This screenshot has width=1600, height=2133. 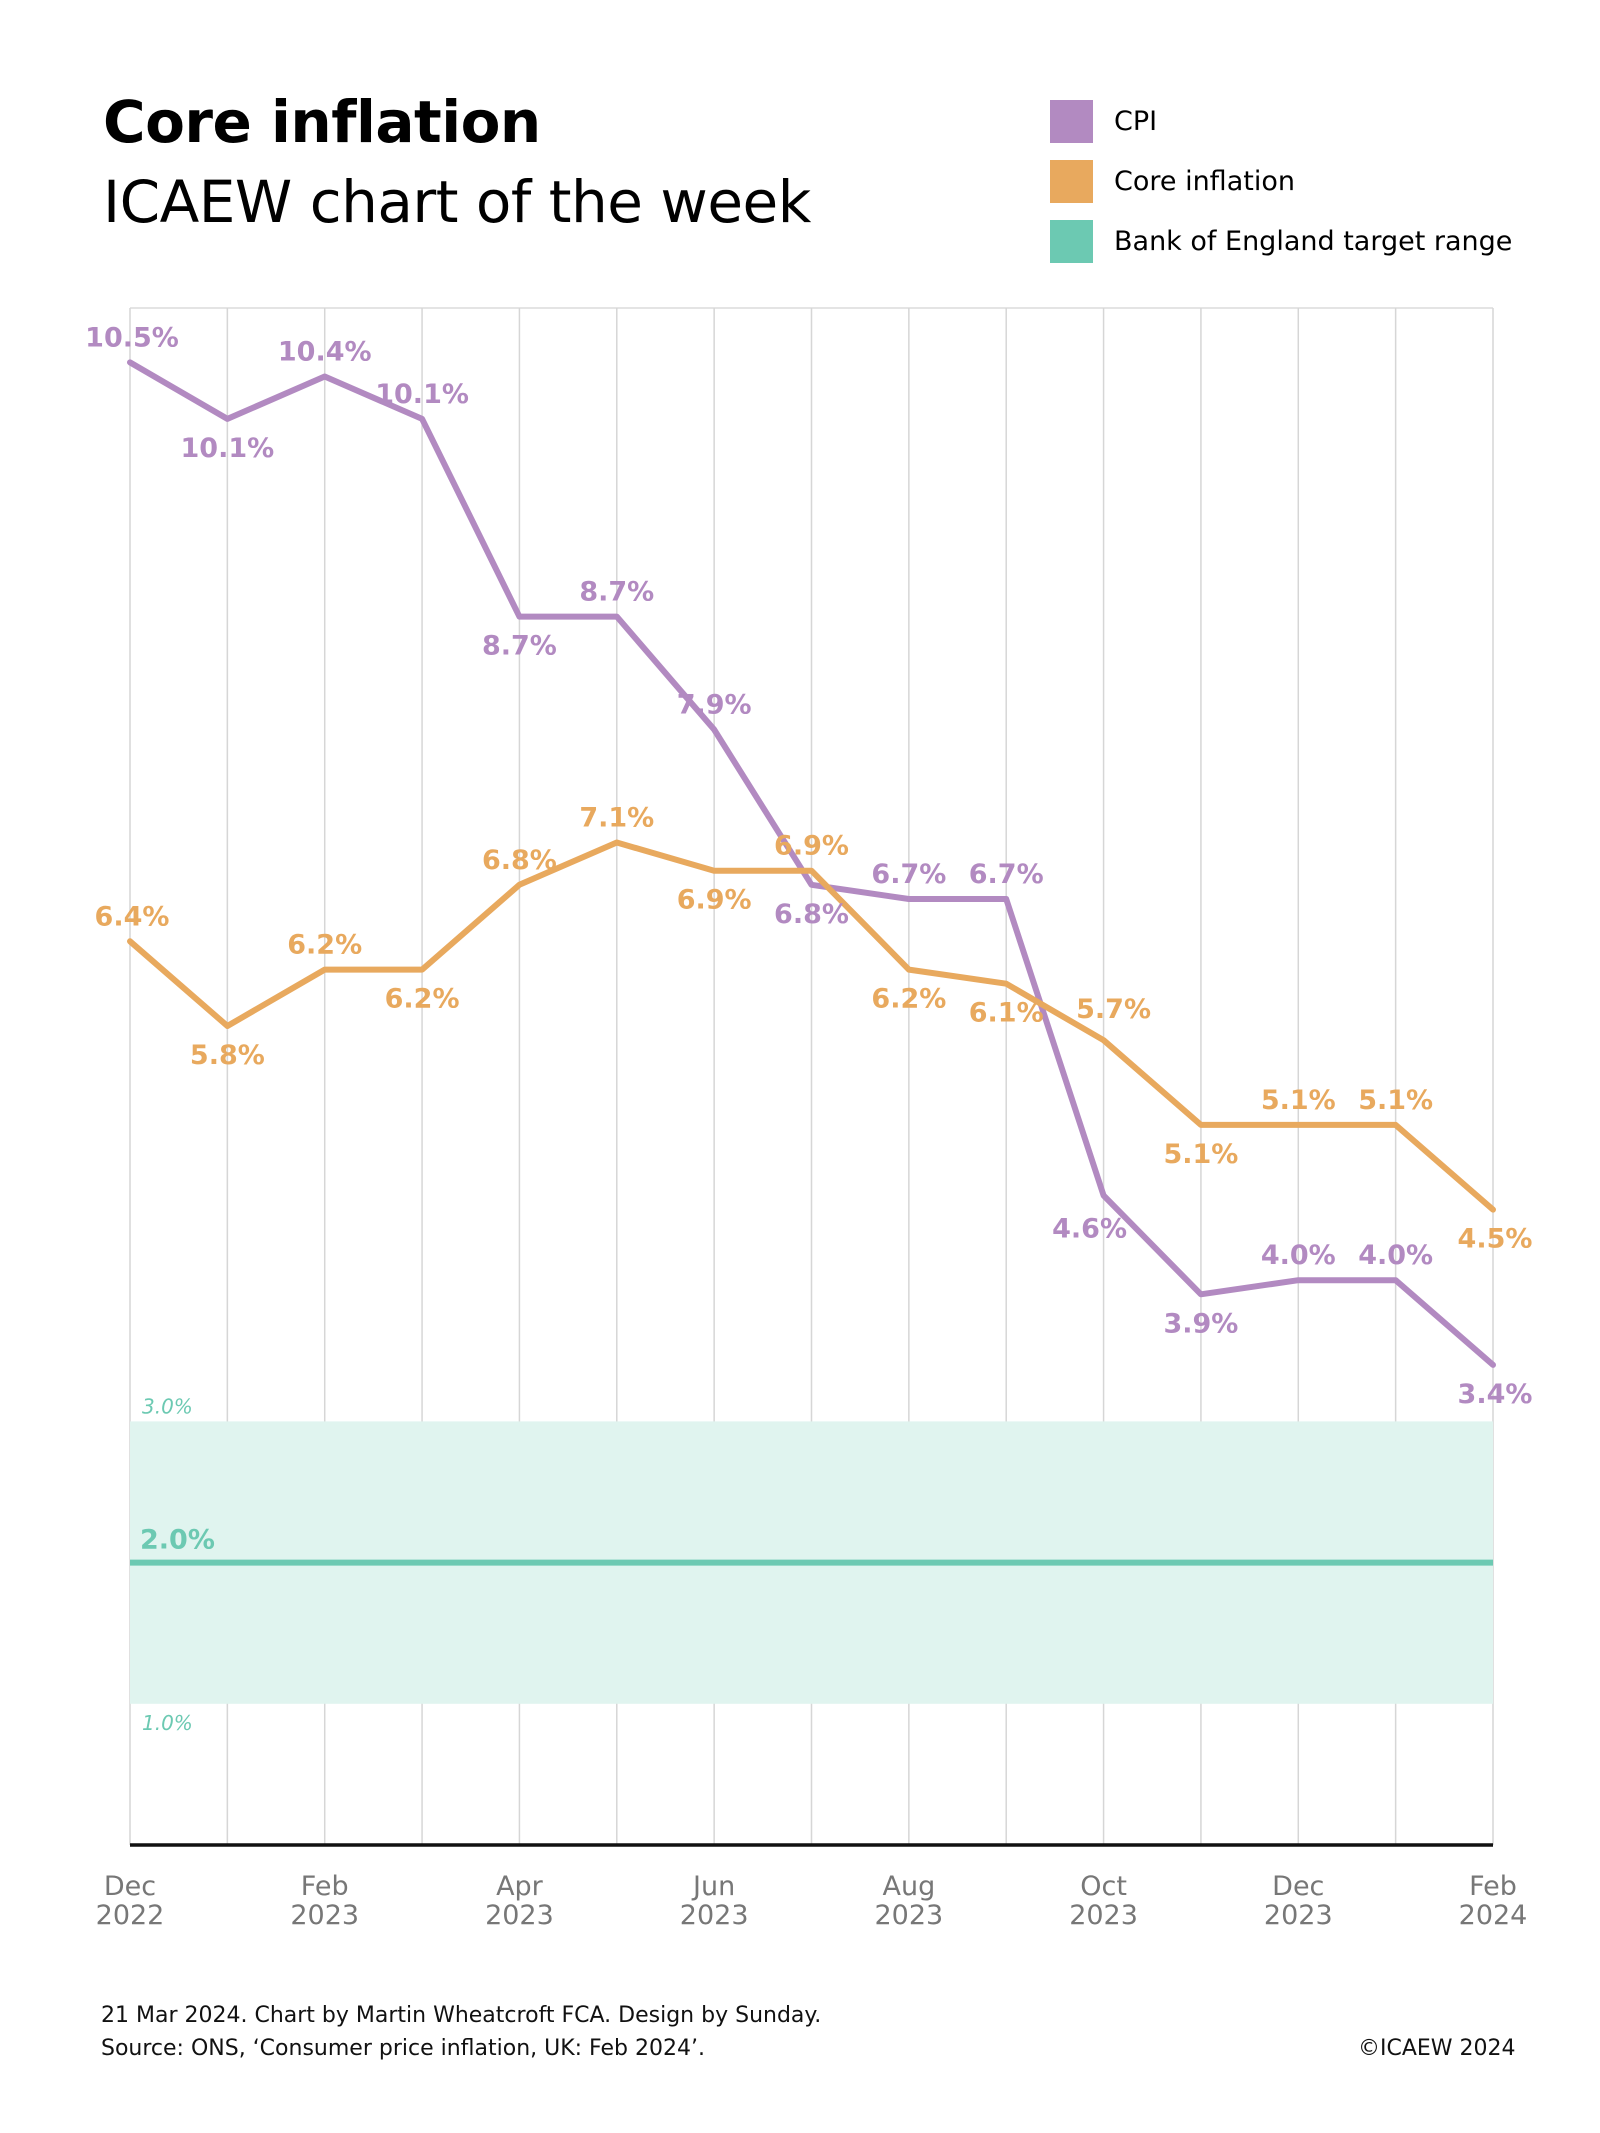 I want to click on chart-title: Core inflation, so click(x=322, y=122).